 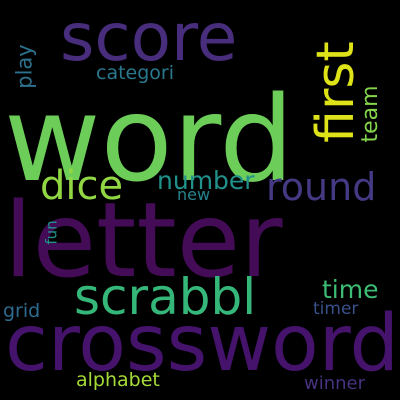 What do you see at coordinates (336, 309) in the screenshot?
I see `cloud-word-timer: timer` at bounding box center [336, 309].